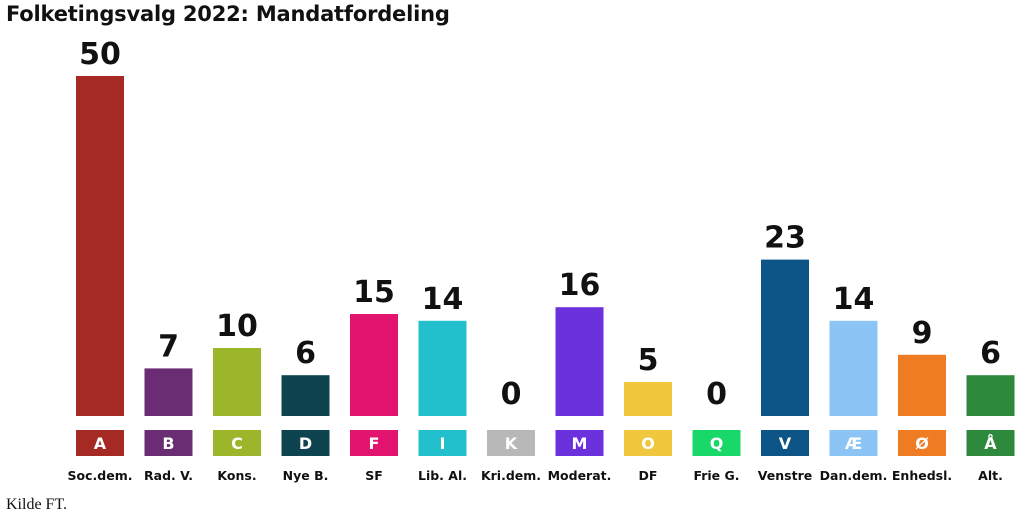 This screenshot has width=1030, height=518. I want to click on party-letter-box-F, so click(374, 443).